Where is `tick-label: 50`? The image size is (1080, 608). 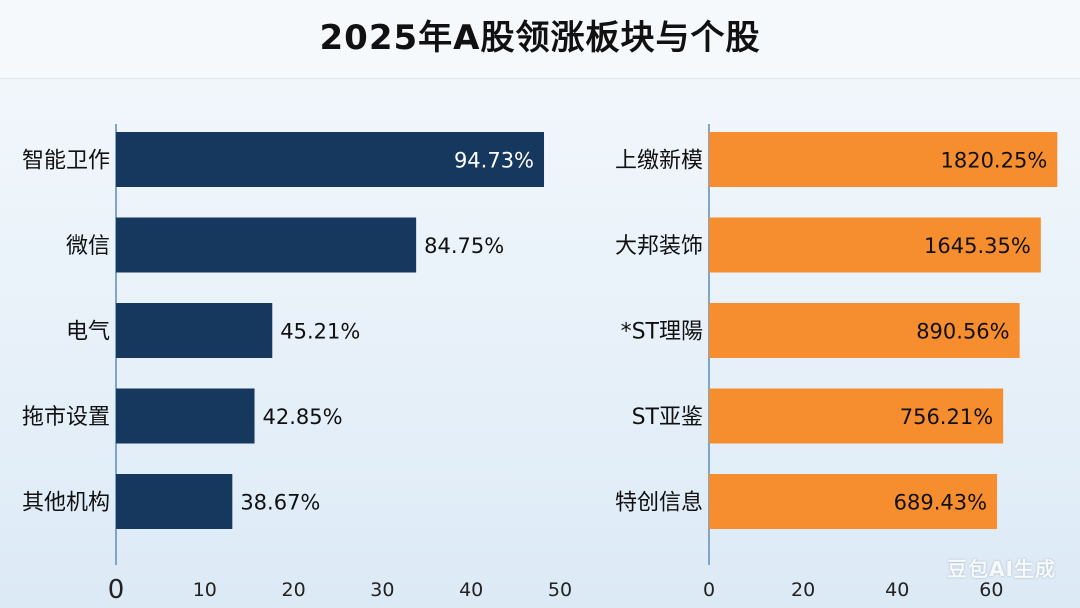
tick-label: 50 is located at coordinates (560, 590).